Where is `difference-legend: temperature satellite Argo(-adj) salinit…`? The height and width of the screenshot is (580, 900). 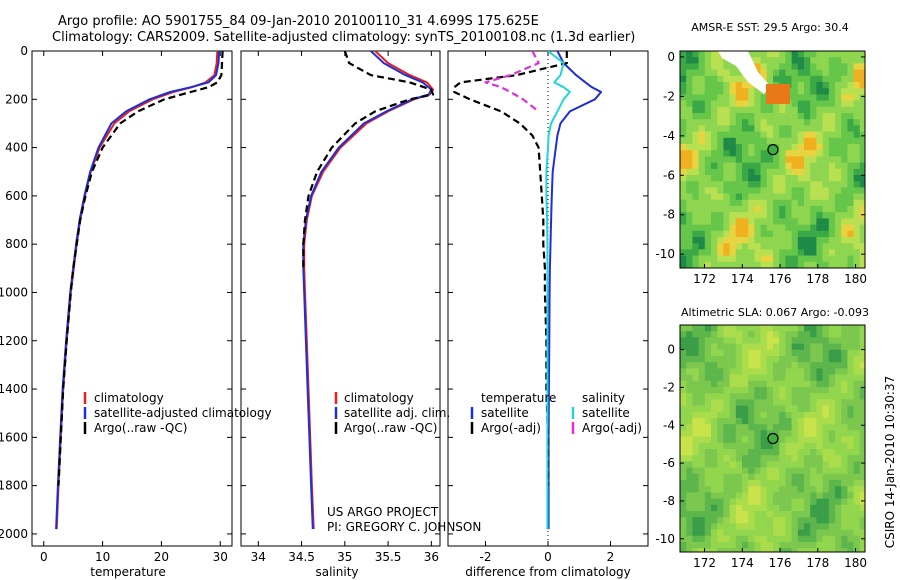
difference-legend: temperature satellite Argo(-adj) salinit… is located at coordinates (556, 413).